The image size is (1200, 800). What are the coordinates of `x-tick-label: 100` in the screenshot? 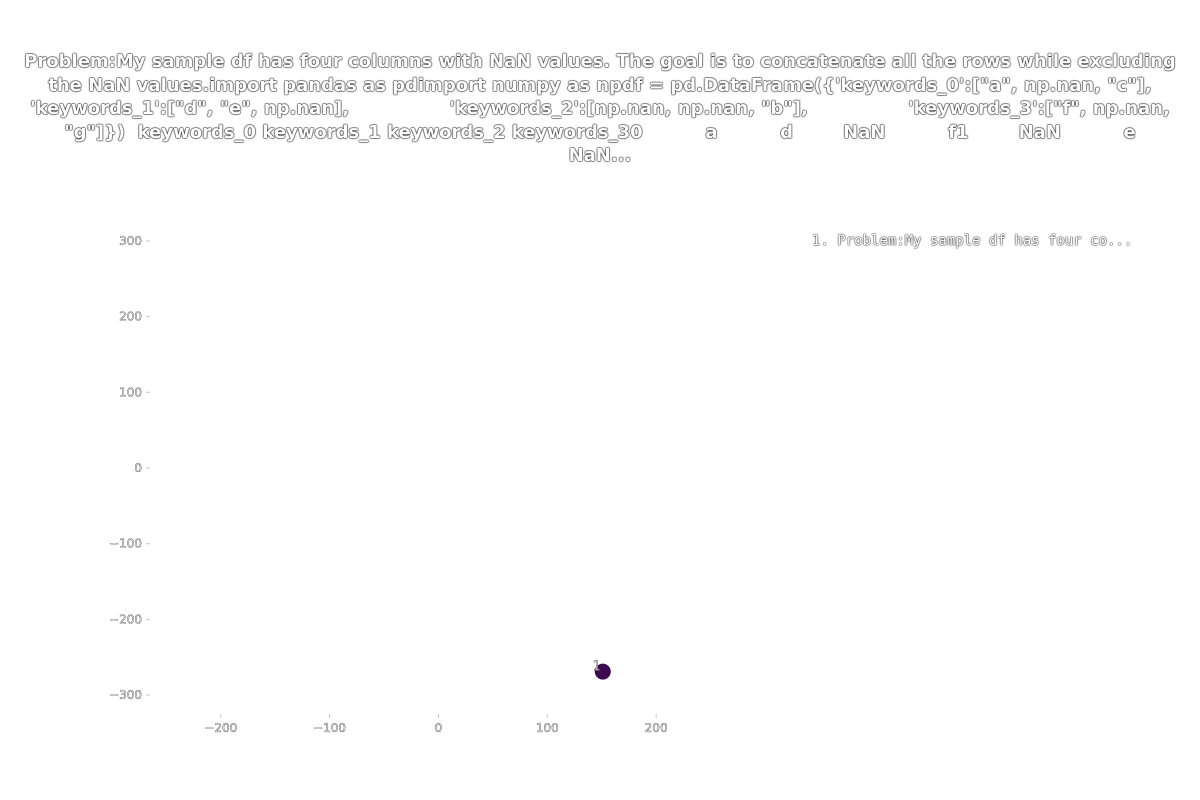 It's located at (547, 728).